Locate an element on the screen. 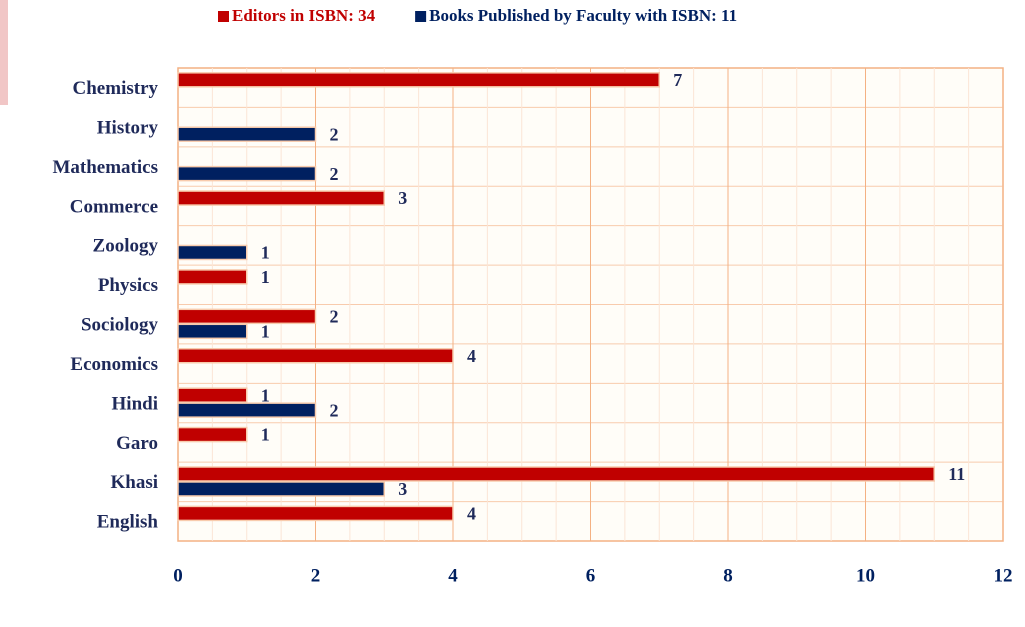 This screenshot has height=627, width=1025. value-label: 11 is located at coordinates (956, 474).